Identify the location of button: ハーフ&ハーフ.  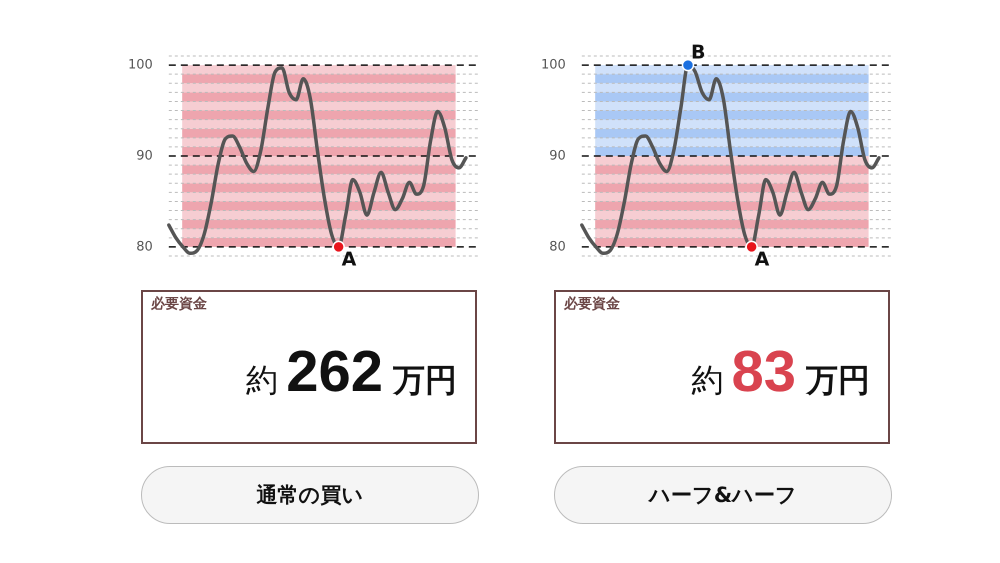
(723, 495).